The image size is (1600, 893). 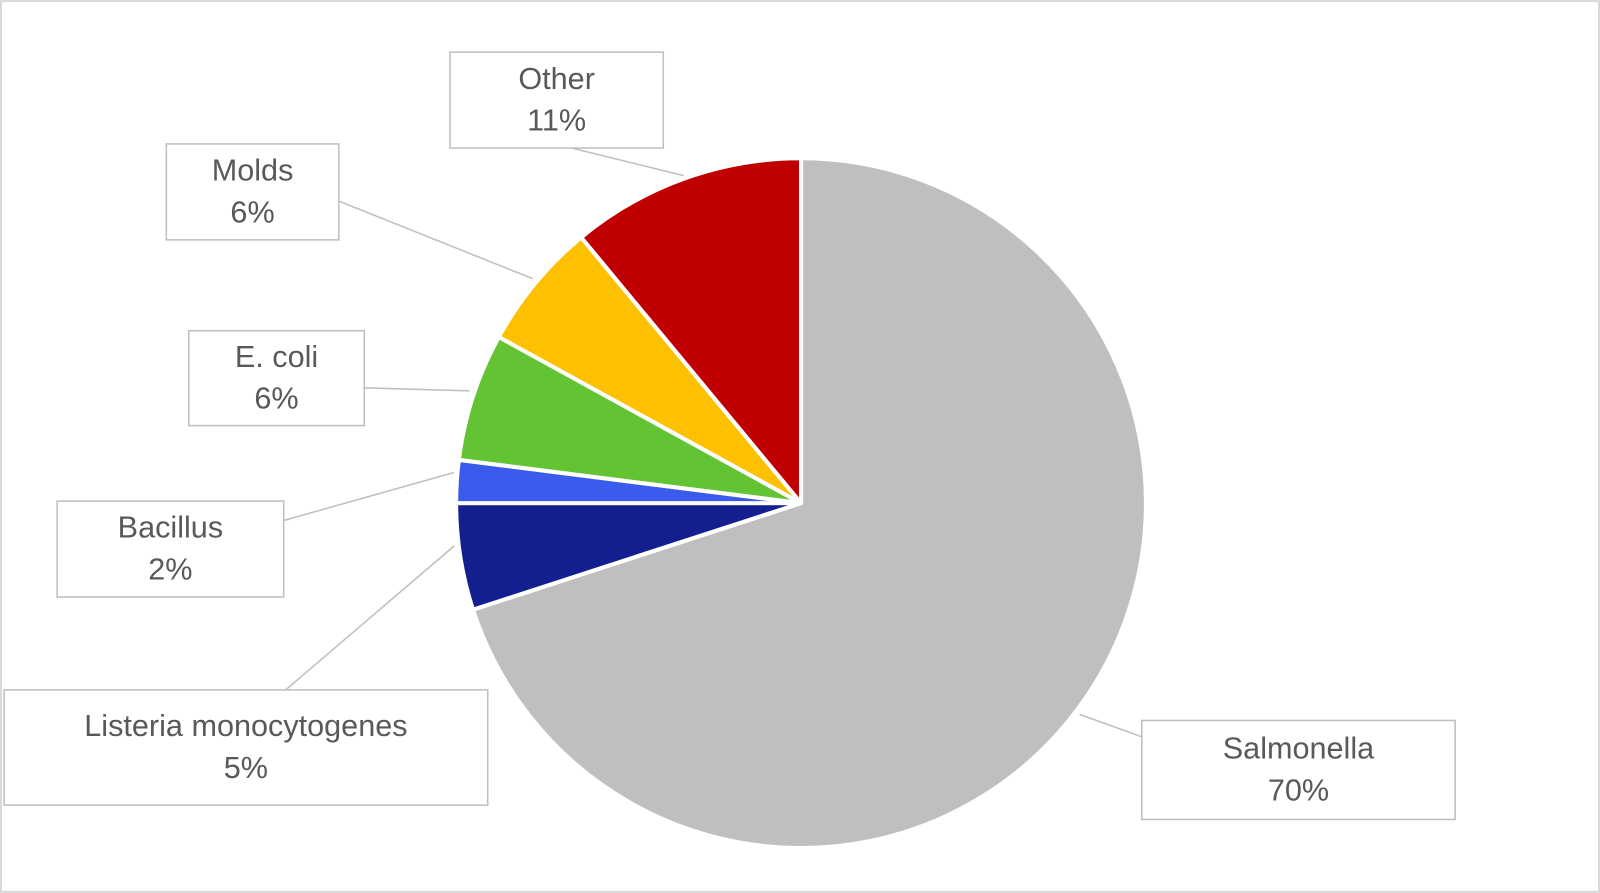 I want to click on category-label: Salmonella, so click(x=1299, y=749).